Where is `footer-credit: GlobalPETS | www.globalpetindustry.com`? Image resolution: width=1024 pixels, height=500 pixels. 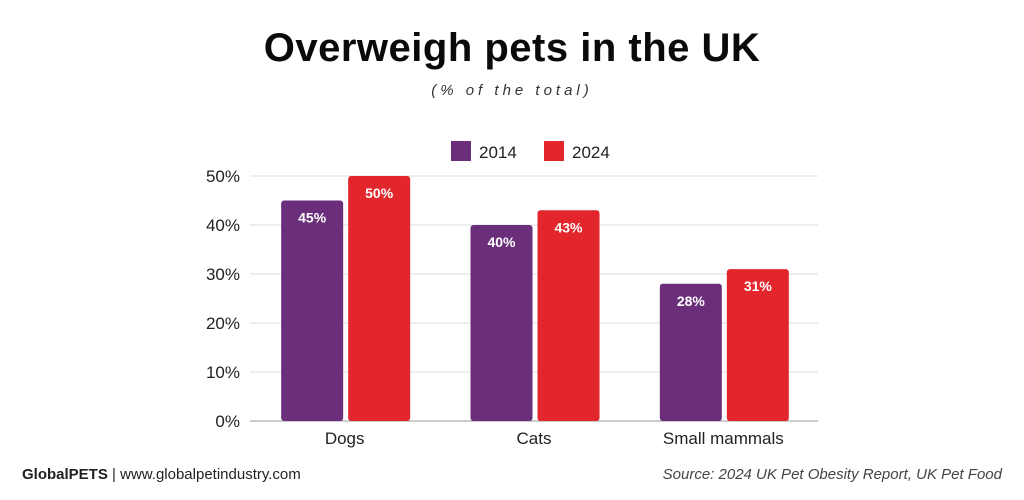 footer-credit: GlobalPETS | www.globalpetindustry.com is located at coordinates (161, 474).